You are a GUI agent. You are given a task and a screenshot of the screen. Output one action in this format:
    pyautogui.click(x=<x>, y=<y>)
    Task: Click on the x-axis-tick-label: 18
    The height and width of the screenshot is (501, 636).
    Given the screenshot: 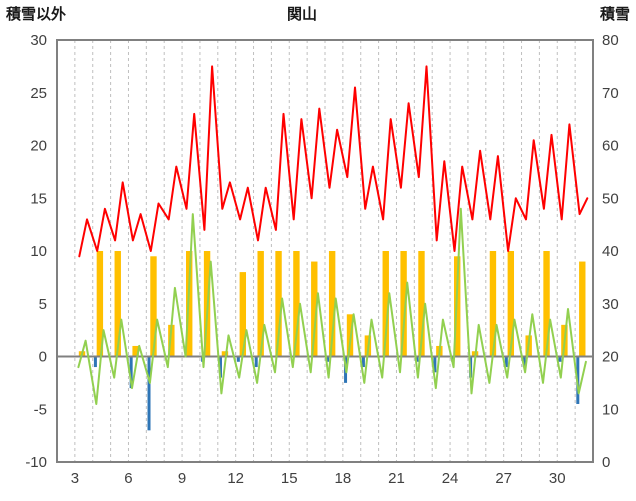 What is the action you would take?
    pyautogui.click(x=343, y=478)
    